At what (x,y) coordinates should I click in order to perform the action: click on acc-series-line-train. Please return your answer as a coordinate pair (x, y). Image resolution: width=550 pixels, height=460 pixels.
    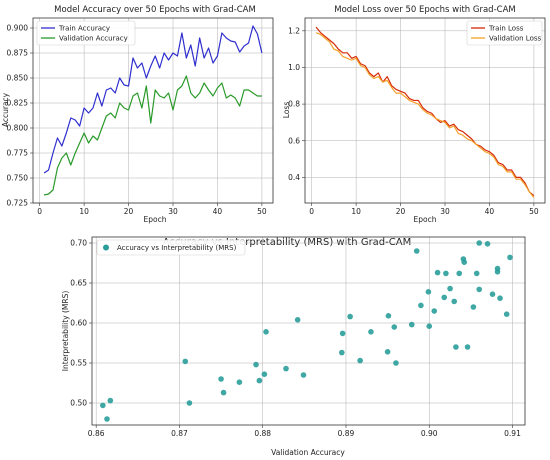
    Looking at the image, I should click on (153, 99).